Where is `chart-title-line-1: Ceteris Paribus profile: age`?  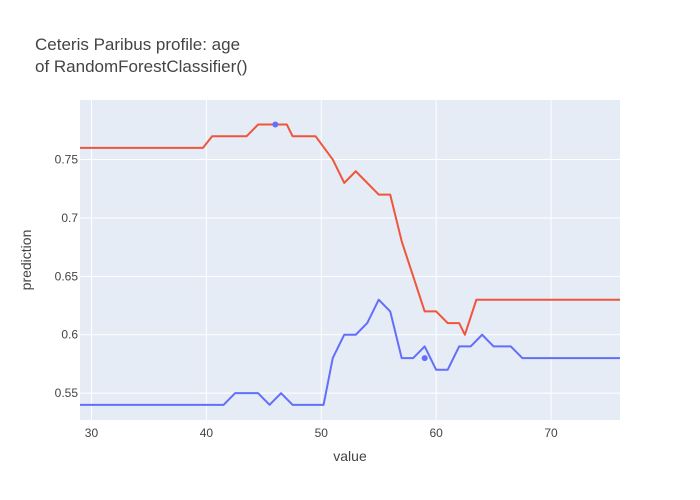
chart-title-line-1: Ceteris Paribus profile: age is located at coordinates (137, 44).